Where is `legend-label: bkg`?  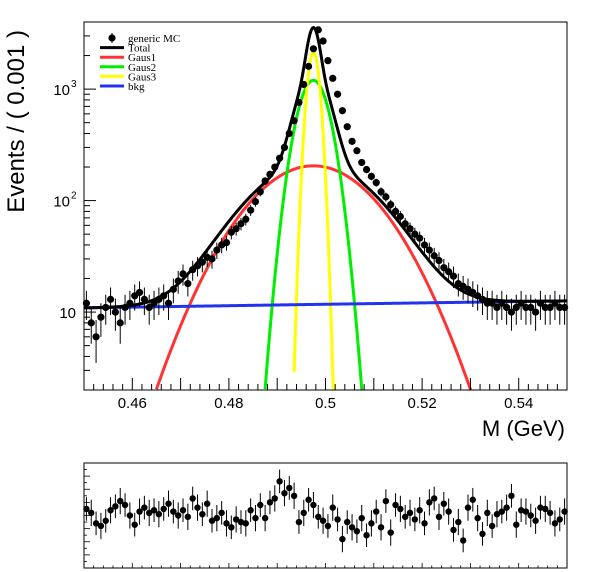 legend-label: bkg is located at coordinates (136, 87).